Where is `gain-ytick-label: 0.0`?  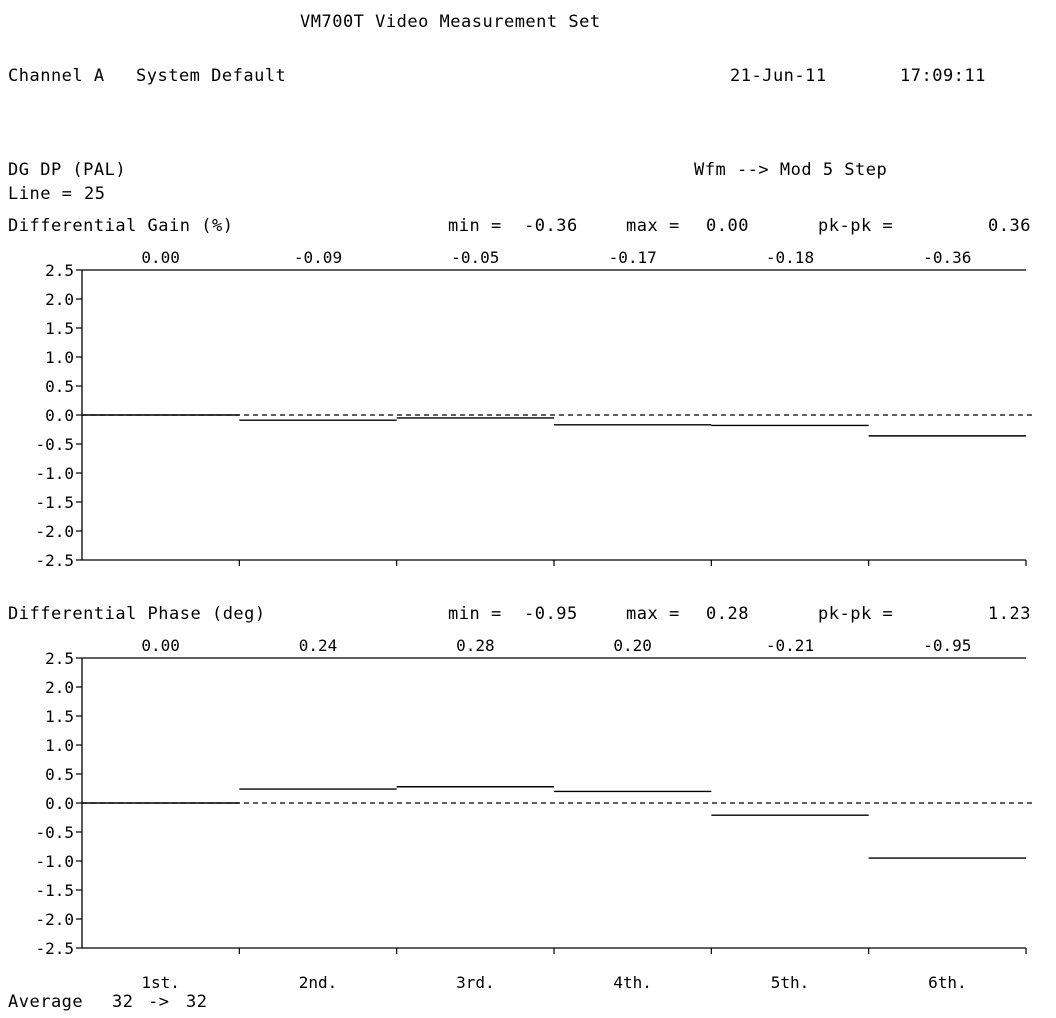
gain-ytick-label: 0.0 is located at coordinates (59, 415).